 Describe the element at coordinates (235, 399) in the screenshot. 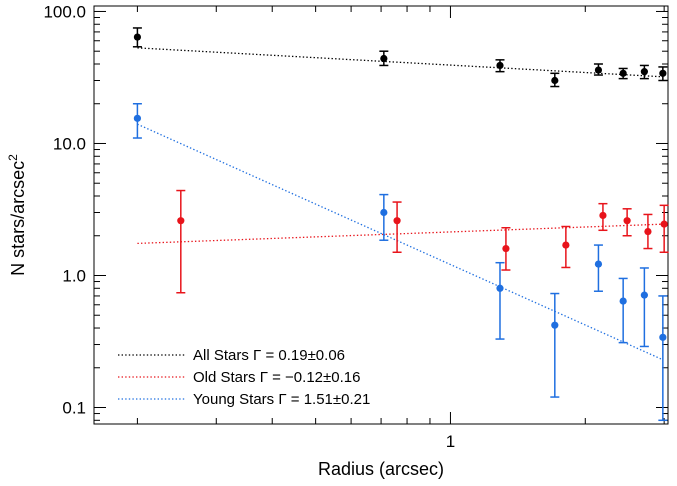

I see `legend-label-prefix: Young Stars` at that location.